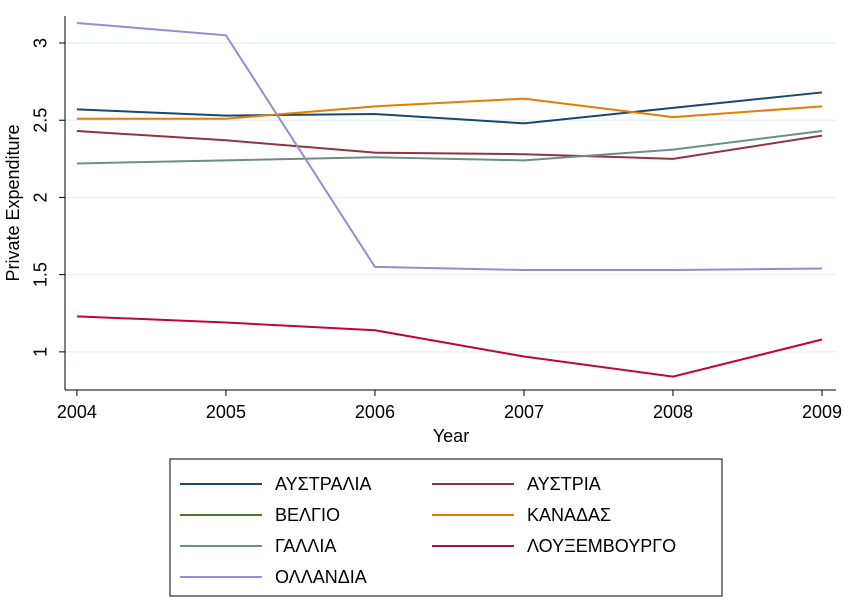  Describe the element at coordinates (13, 202) in the screenshot. I see `y-axis-title: Private Expenditure` at that location.